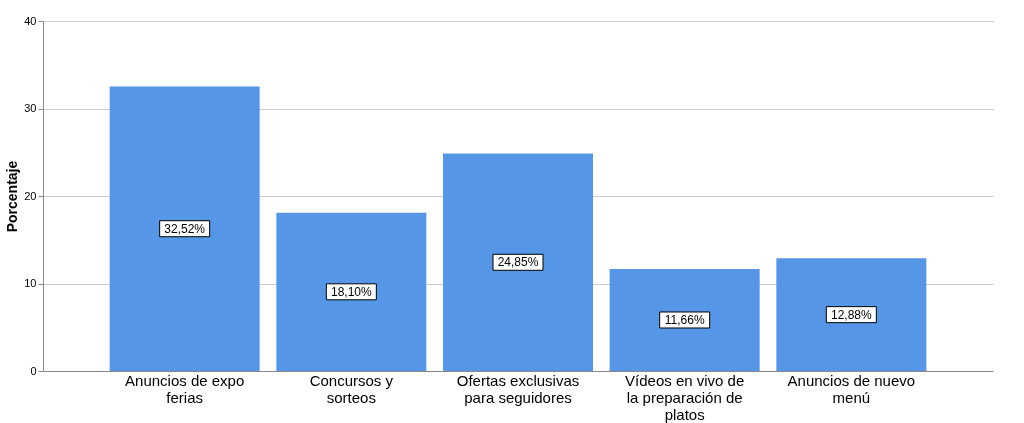 This screenshot has height=423, width=1024. I want to click on data-label: 11,66%, so click(684, 319).